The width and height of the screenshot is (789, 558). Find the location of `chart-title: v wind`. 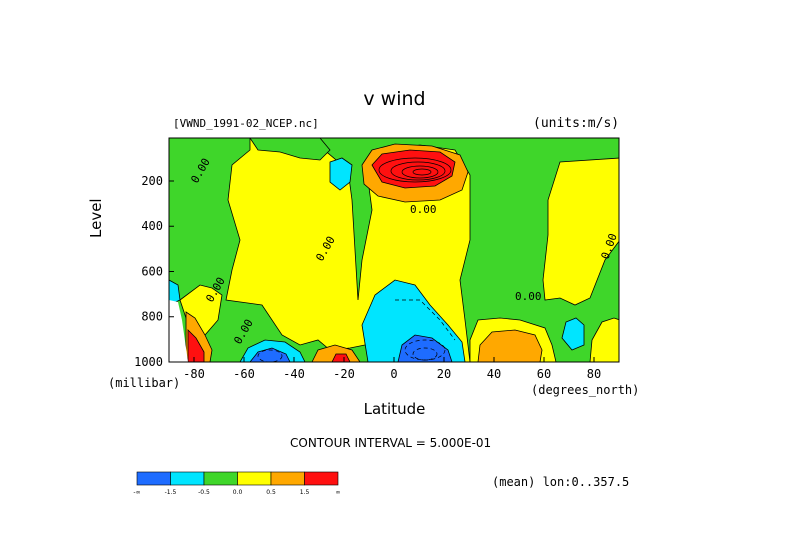

chart-title: v wind is located at coordinates (394, 99).